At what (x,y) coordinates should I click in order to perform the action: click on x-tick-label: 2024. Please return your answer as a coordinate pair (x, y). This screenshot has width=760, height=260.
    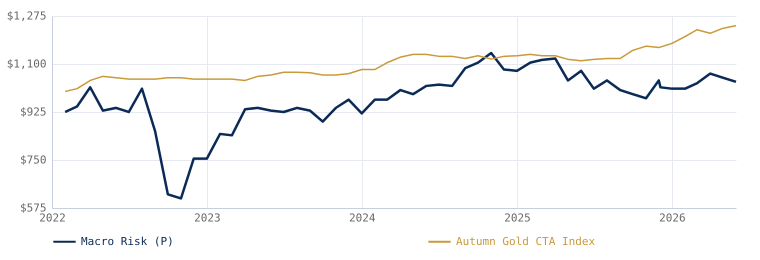
    Looking at the image, I should click on (362, 218).